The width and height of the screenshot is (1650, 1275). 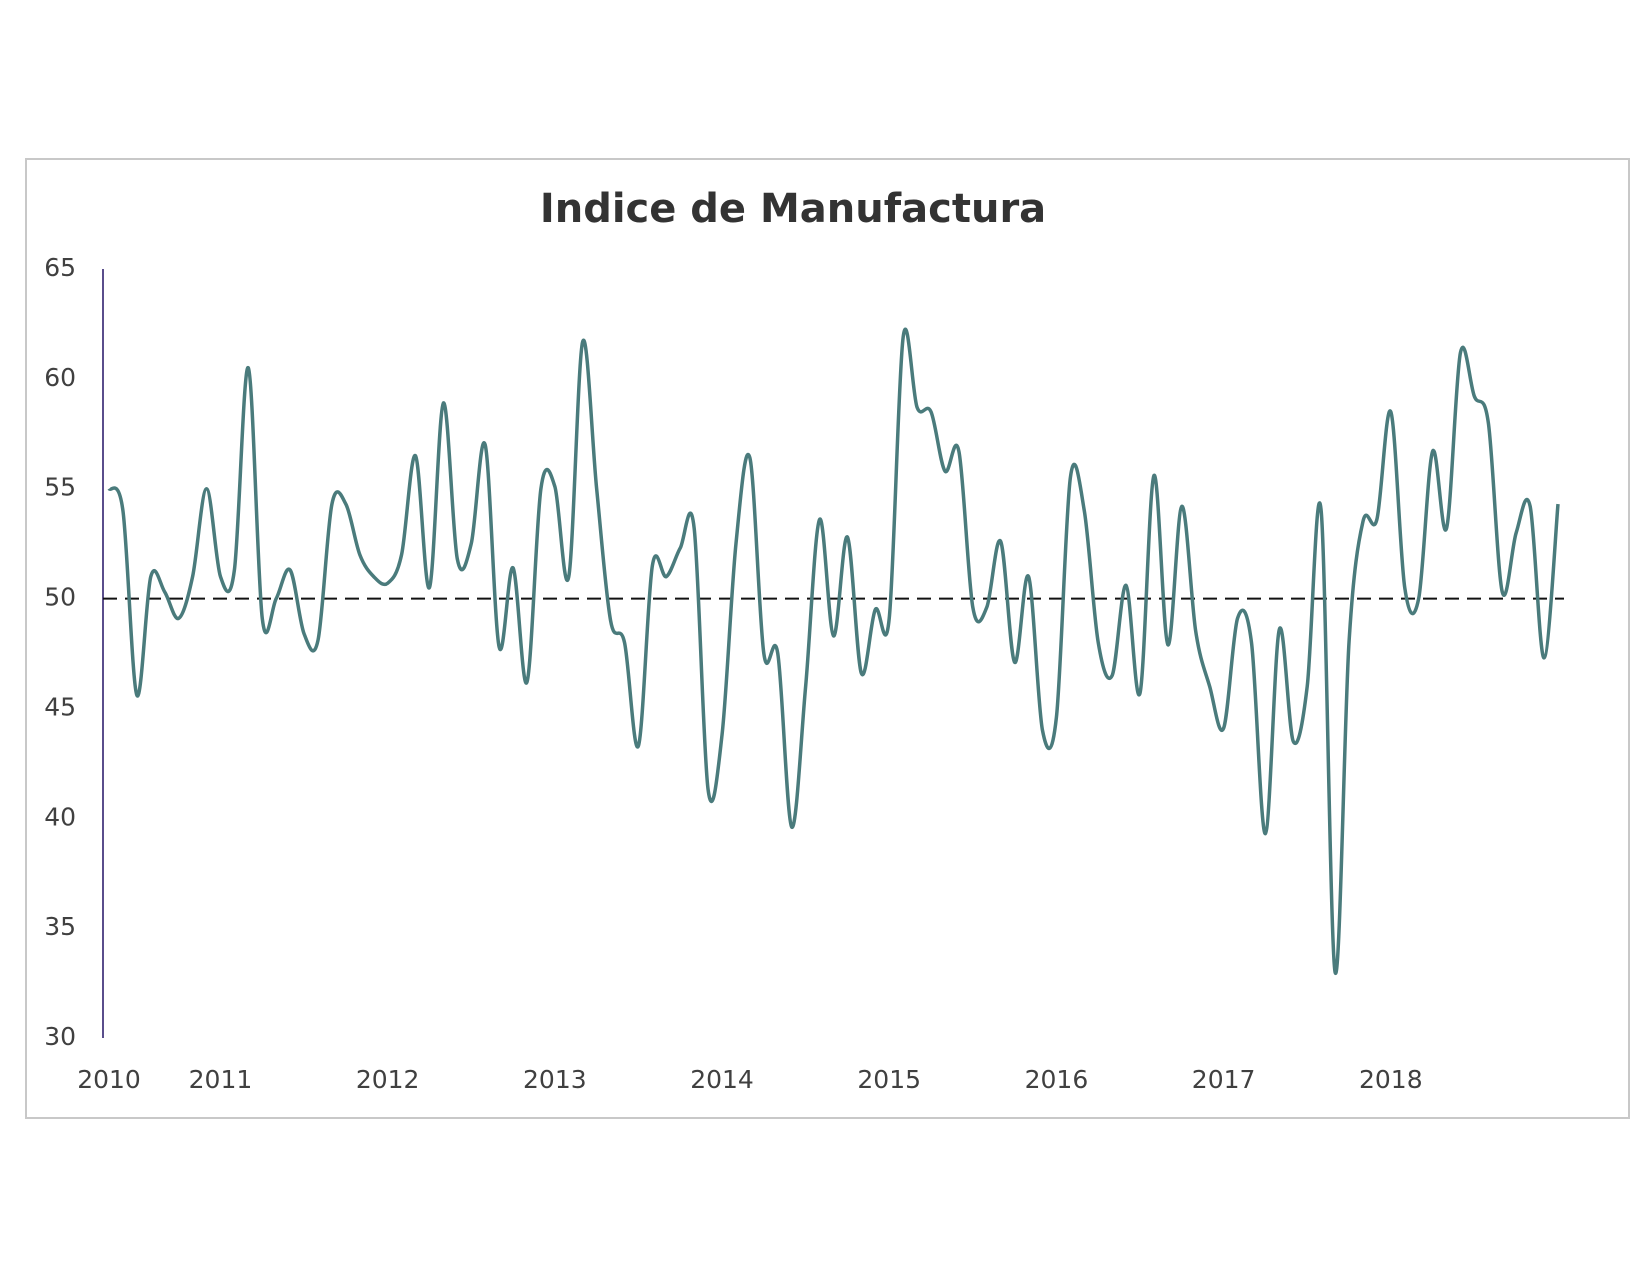 I want to click on x-tick-label: 2011, so click(x=221, y=1079).